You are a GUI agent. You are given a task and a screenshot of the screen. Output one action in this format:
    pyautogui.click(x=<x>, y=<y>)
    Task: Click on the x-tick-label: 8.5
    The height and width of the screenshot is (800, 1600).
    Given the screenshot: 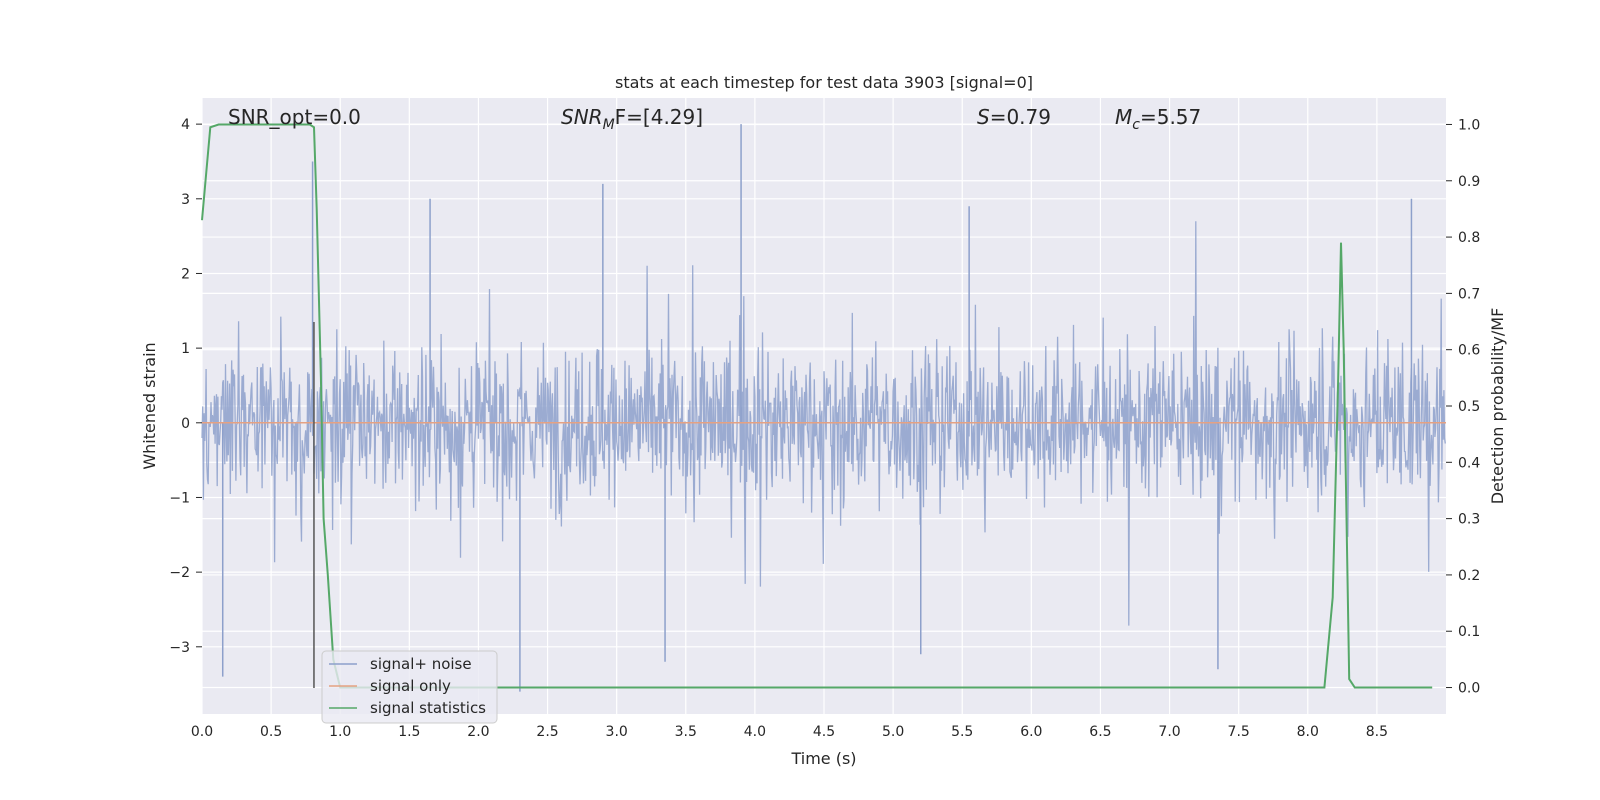 What is the action you would take?
    pyautogui.click(x=1377, y=732)
    